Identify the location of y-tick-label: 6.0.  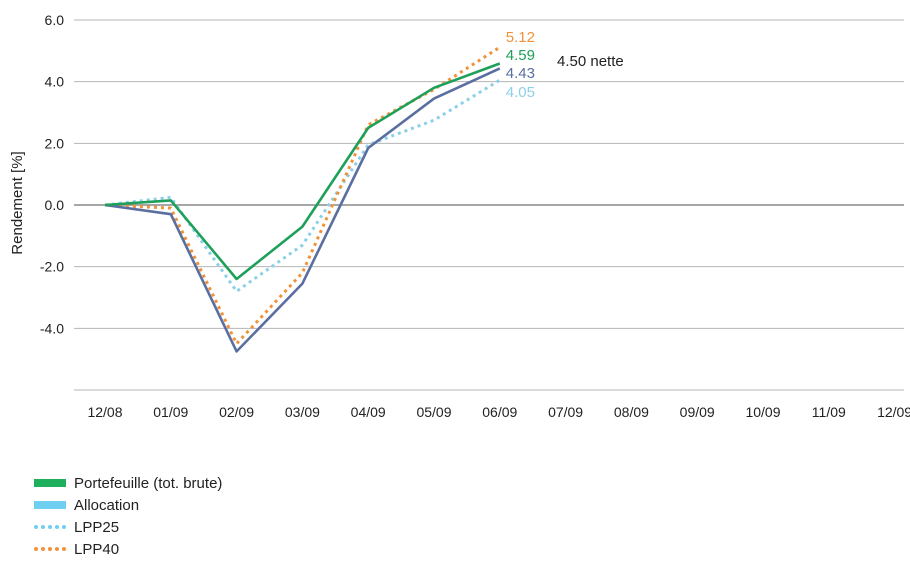
(55, 20).